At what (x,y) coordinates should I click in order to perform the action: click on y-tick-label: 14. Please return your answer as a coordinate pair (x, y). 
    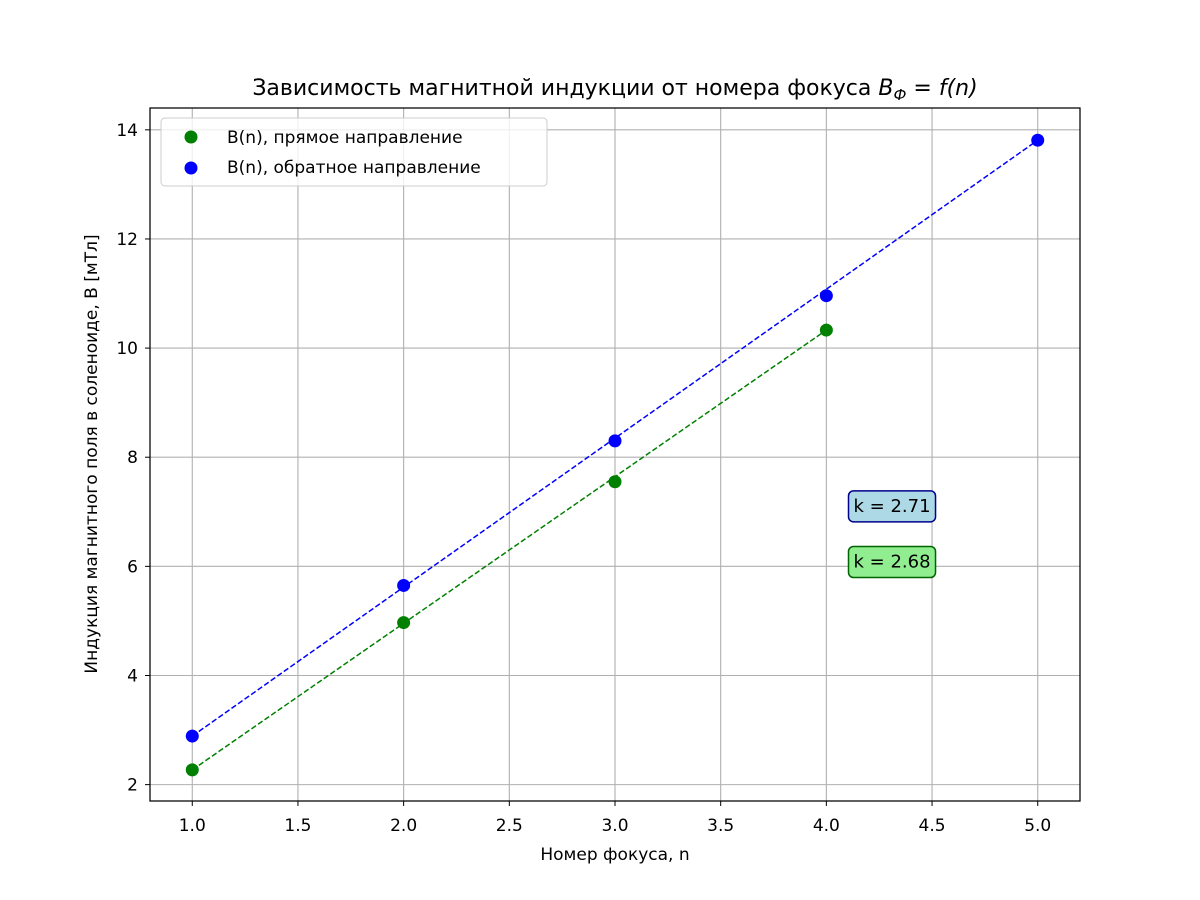
    Looking at the image, I should click on (127, 131).